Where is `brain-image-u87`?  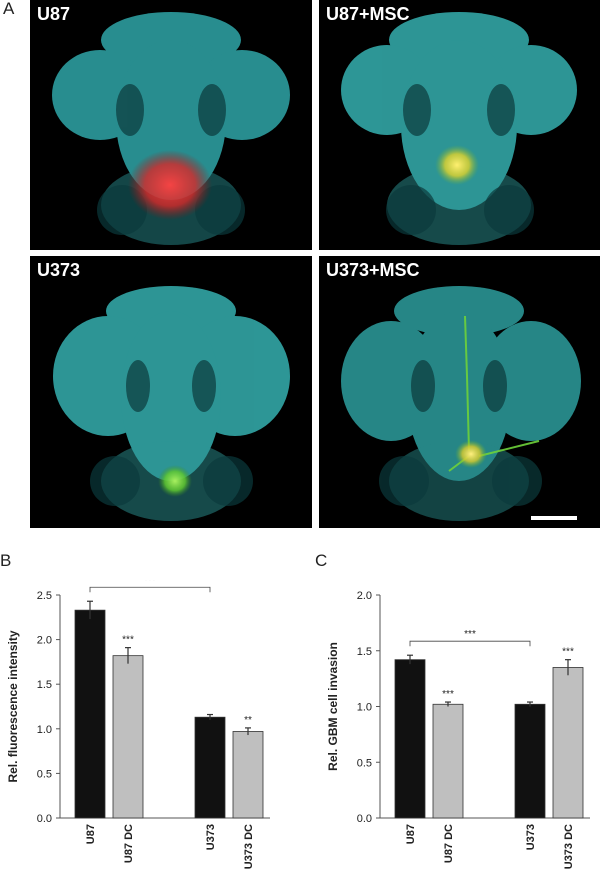 brain-image-u87 is located at coordinates (171, 128).